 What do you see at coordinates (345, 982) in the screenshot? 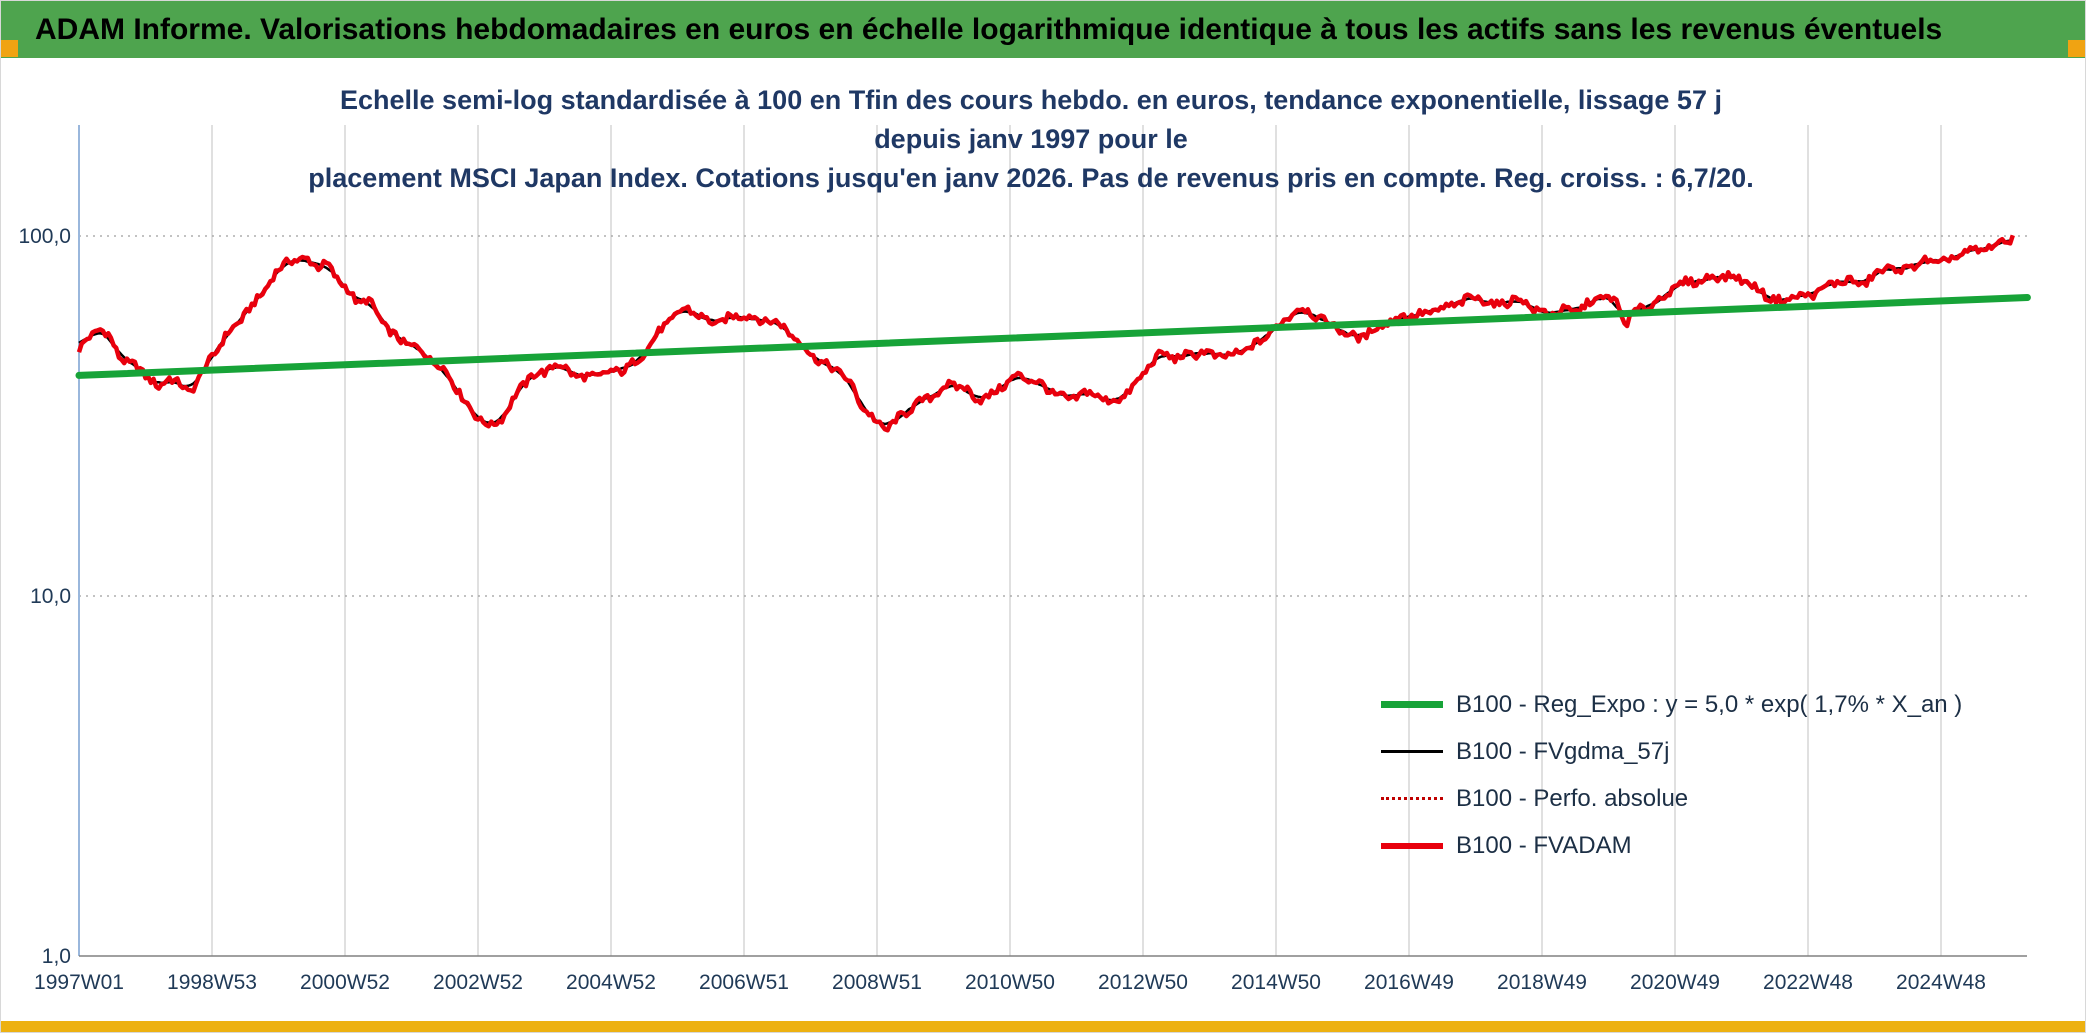
I see `x-tick-label: 2000W52` at bounding box center [345, 982].